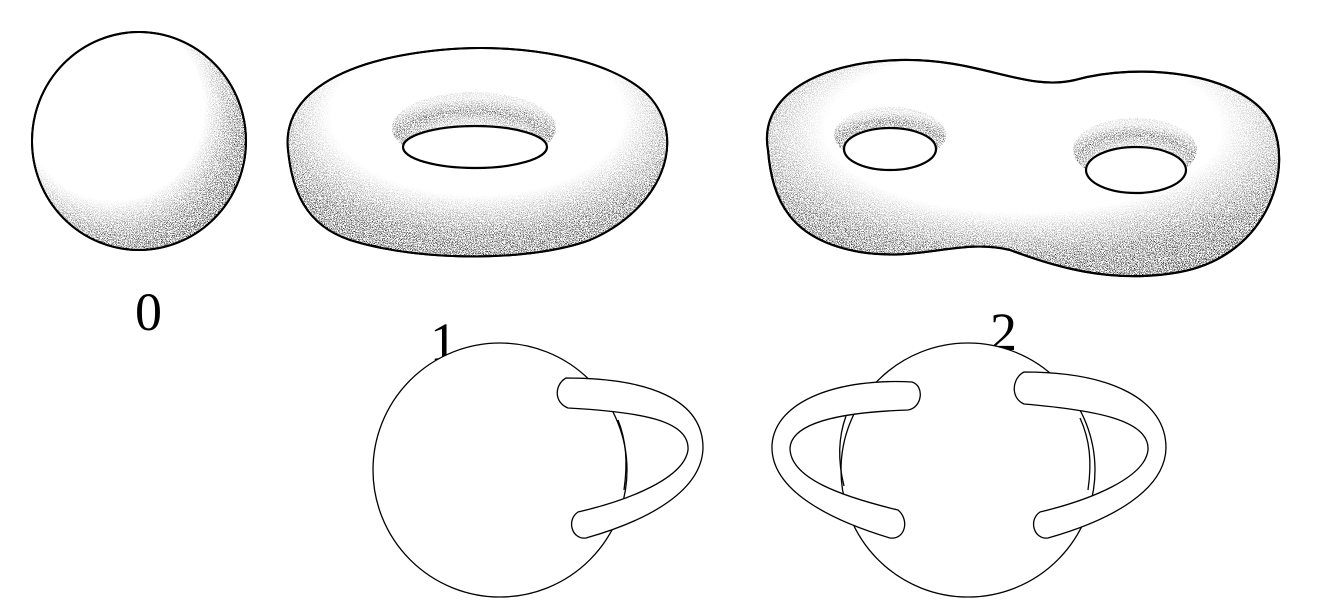 This screenshot has width=1327, height=612. What do you see at coordinates (477, 152) in the screenshot?
I see `torus-surface` at bounding box center [477, 152].